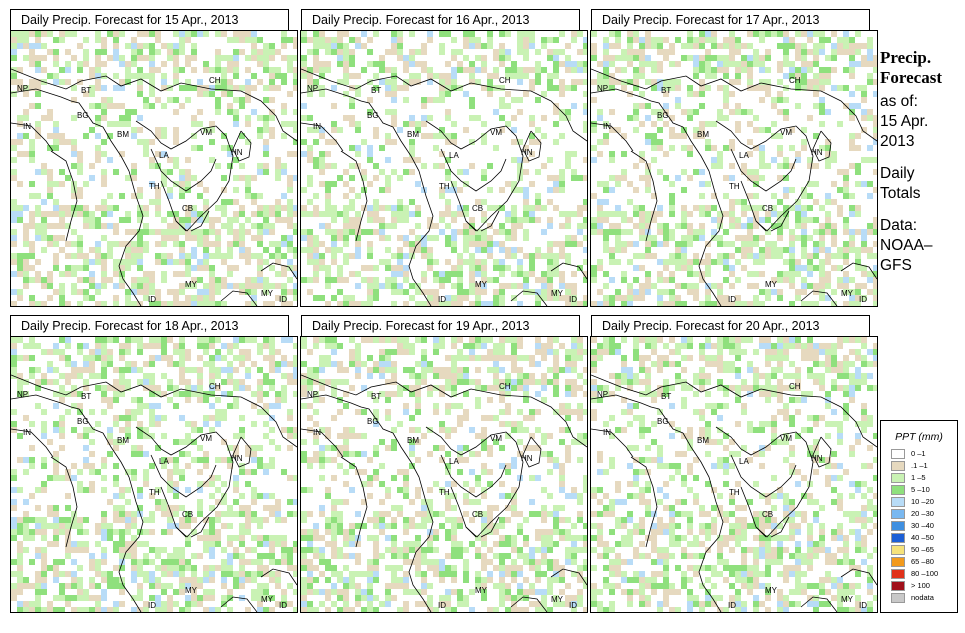  Describe the element at coordinates (922, 513) in the screenshot. I see `legend-label: 20 –30` at that location.